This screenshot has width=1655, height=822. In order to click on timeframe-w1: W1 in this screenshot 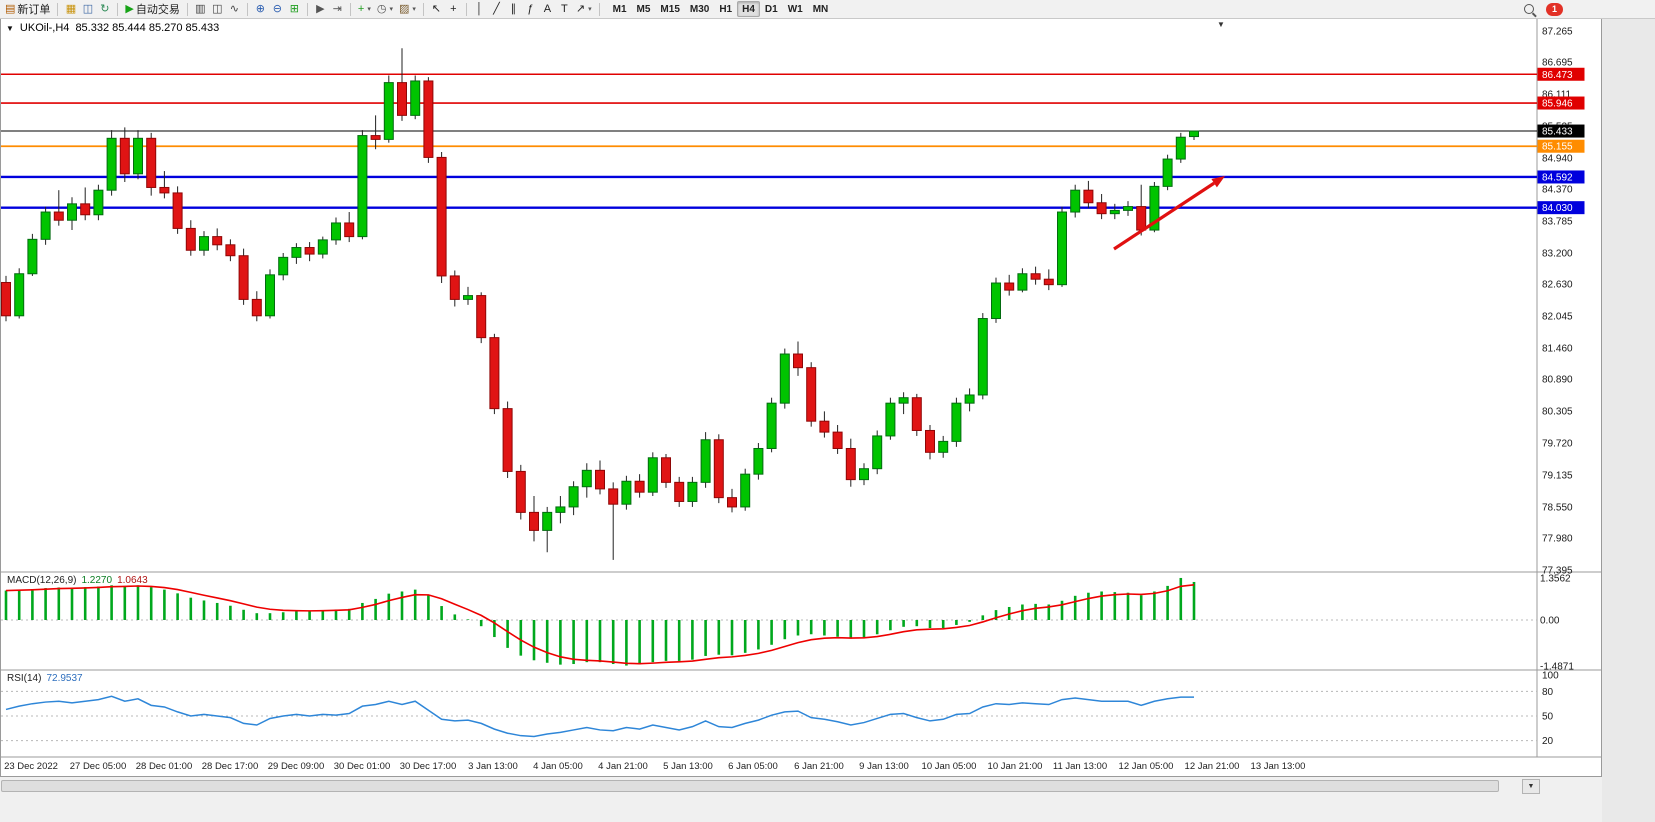, I will do `click(795, 9)`.